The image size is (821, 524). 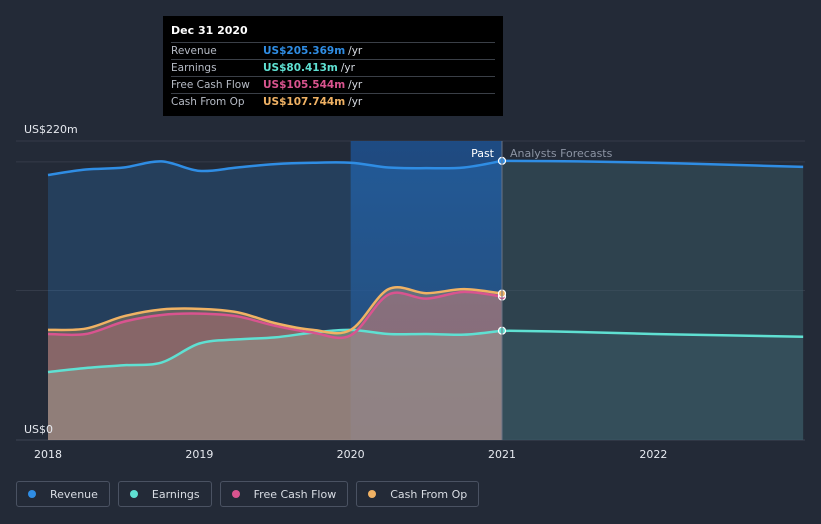 What do you see at coordinates (304, 102) in the screenshot?
I see `tooltip-value: US$107.744m` at bounding box center [304, 102].